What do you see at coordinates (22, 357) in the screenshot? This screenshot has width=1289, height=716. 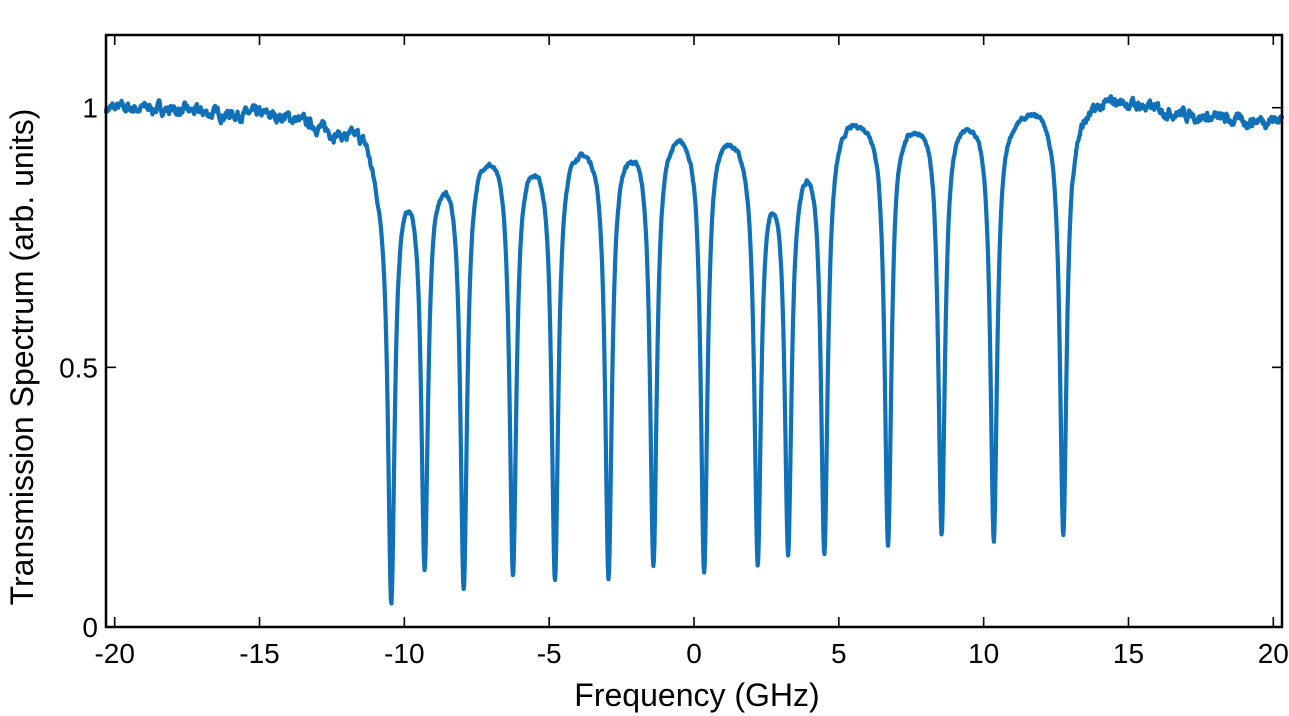 I see `y-axis-label: Transmission Spectrum (arb. units)` at bounding box center [22, 357].